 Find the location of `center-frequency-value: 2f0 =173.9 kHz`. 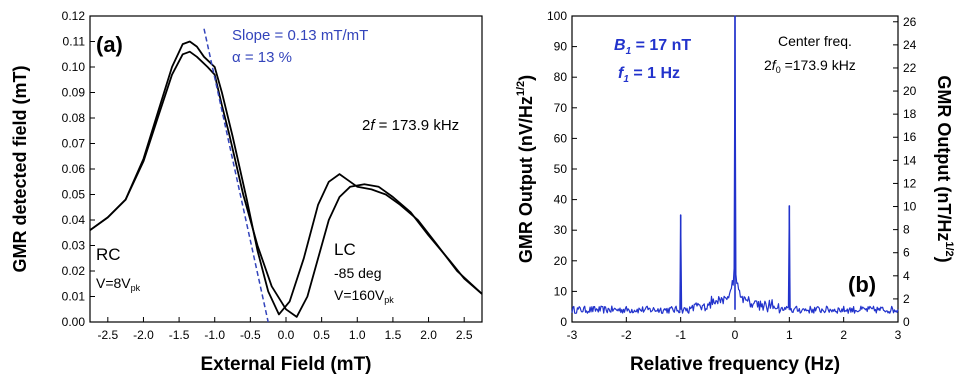

center-frequency-value: 2f0 =173.9 kHz is located at coordinates (810, 66).